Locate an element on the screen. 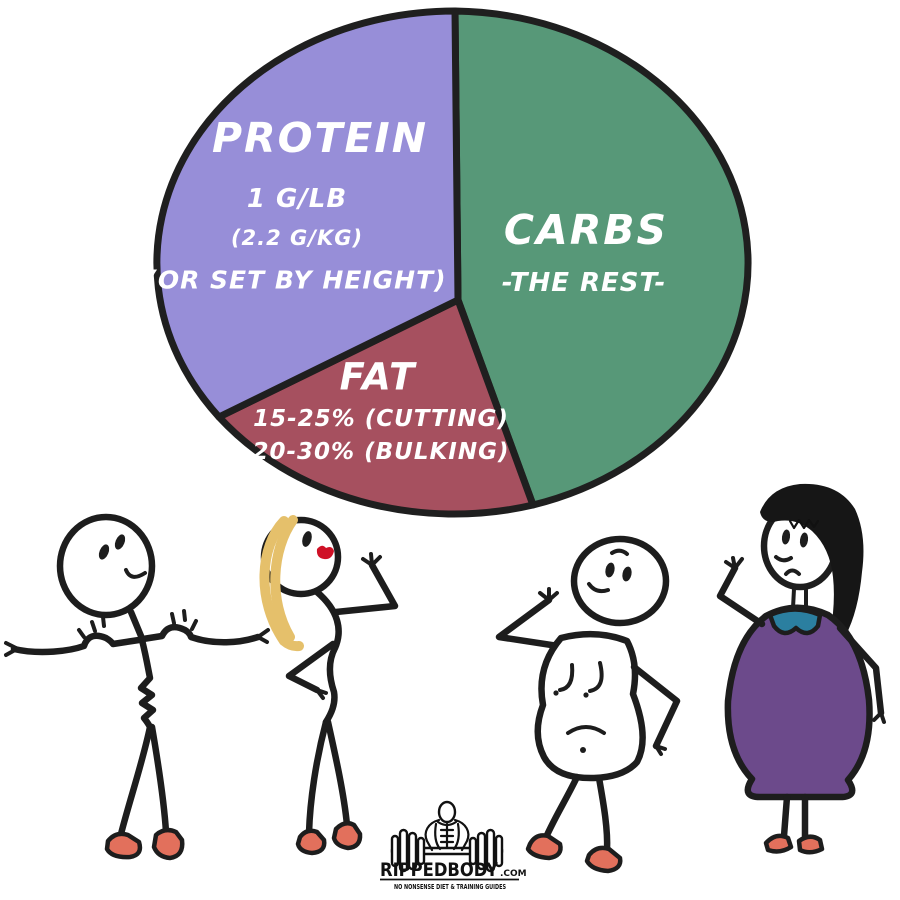 Image resolution: width=900 pixels, height=900 pixels. overweight-woman-raised-hand is located at coordinates (734, 563).